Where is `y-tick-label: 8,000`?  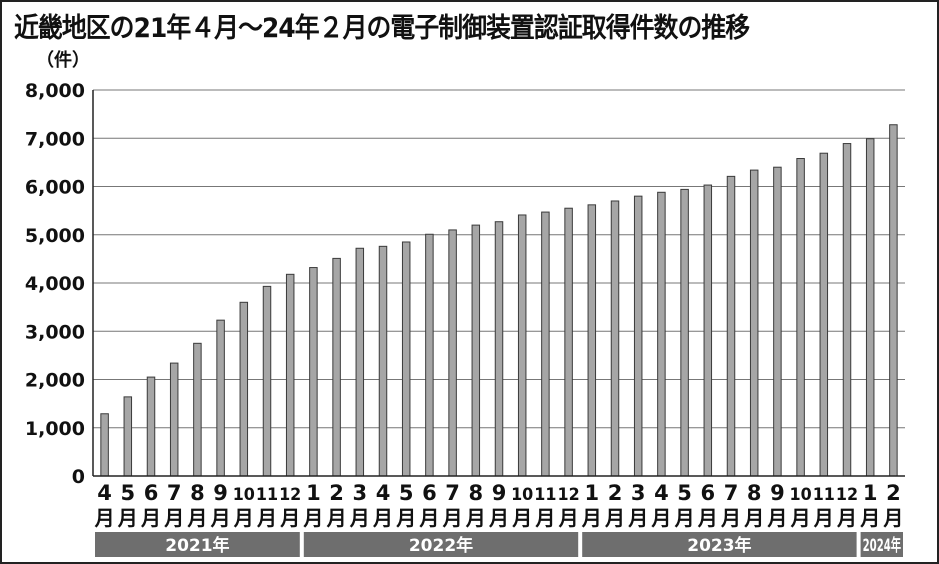
y-tick-label: 8,000 is located at coordinates (55, 91).